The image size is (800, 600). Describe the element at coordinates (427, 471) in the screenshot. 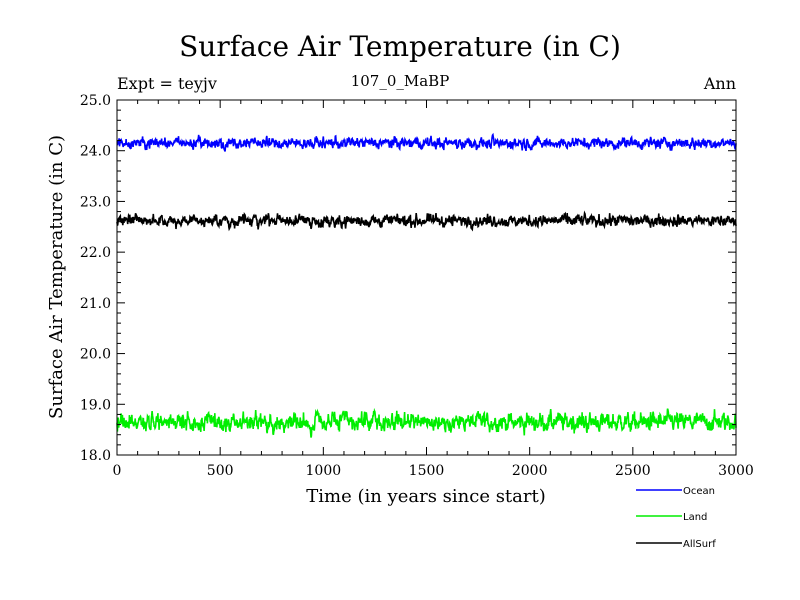

I see `x-tick-label: 1500` at that location.